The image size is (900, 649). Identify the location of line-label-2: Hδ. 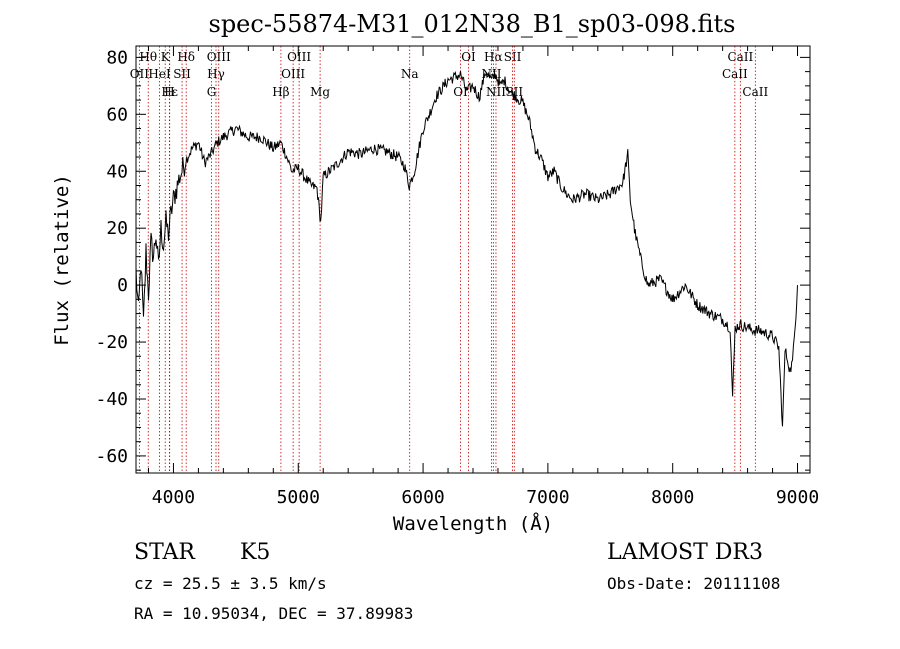
(186, 57).